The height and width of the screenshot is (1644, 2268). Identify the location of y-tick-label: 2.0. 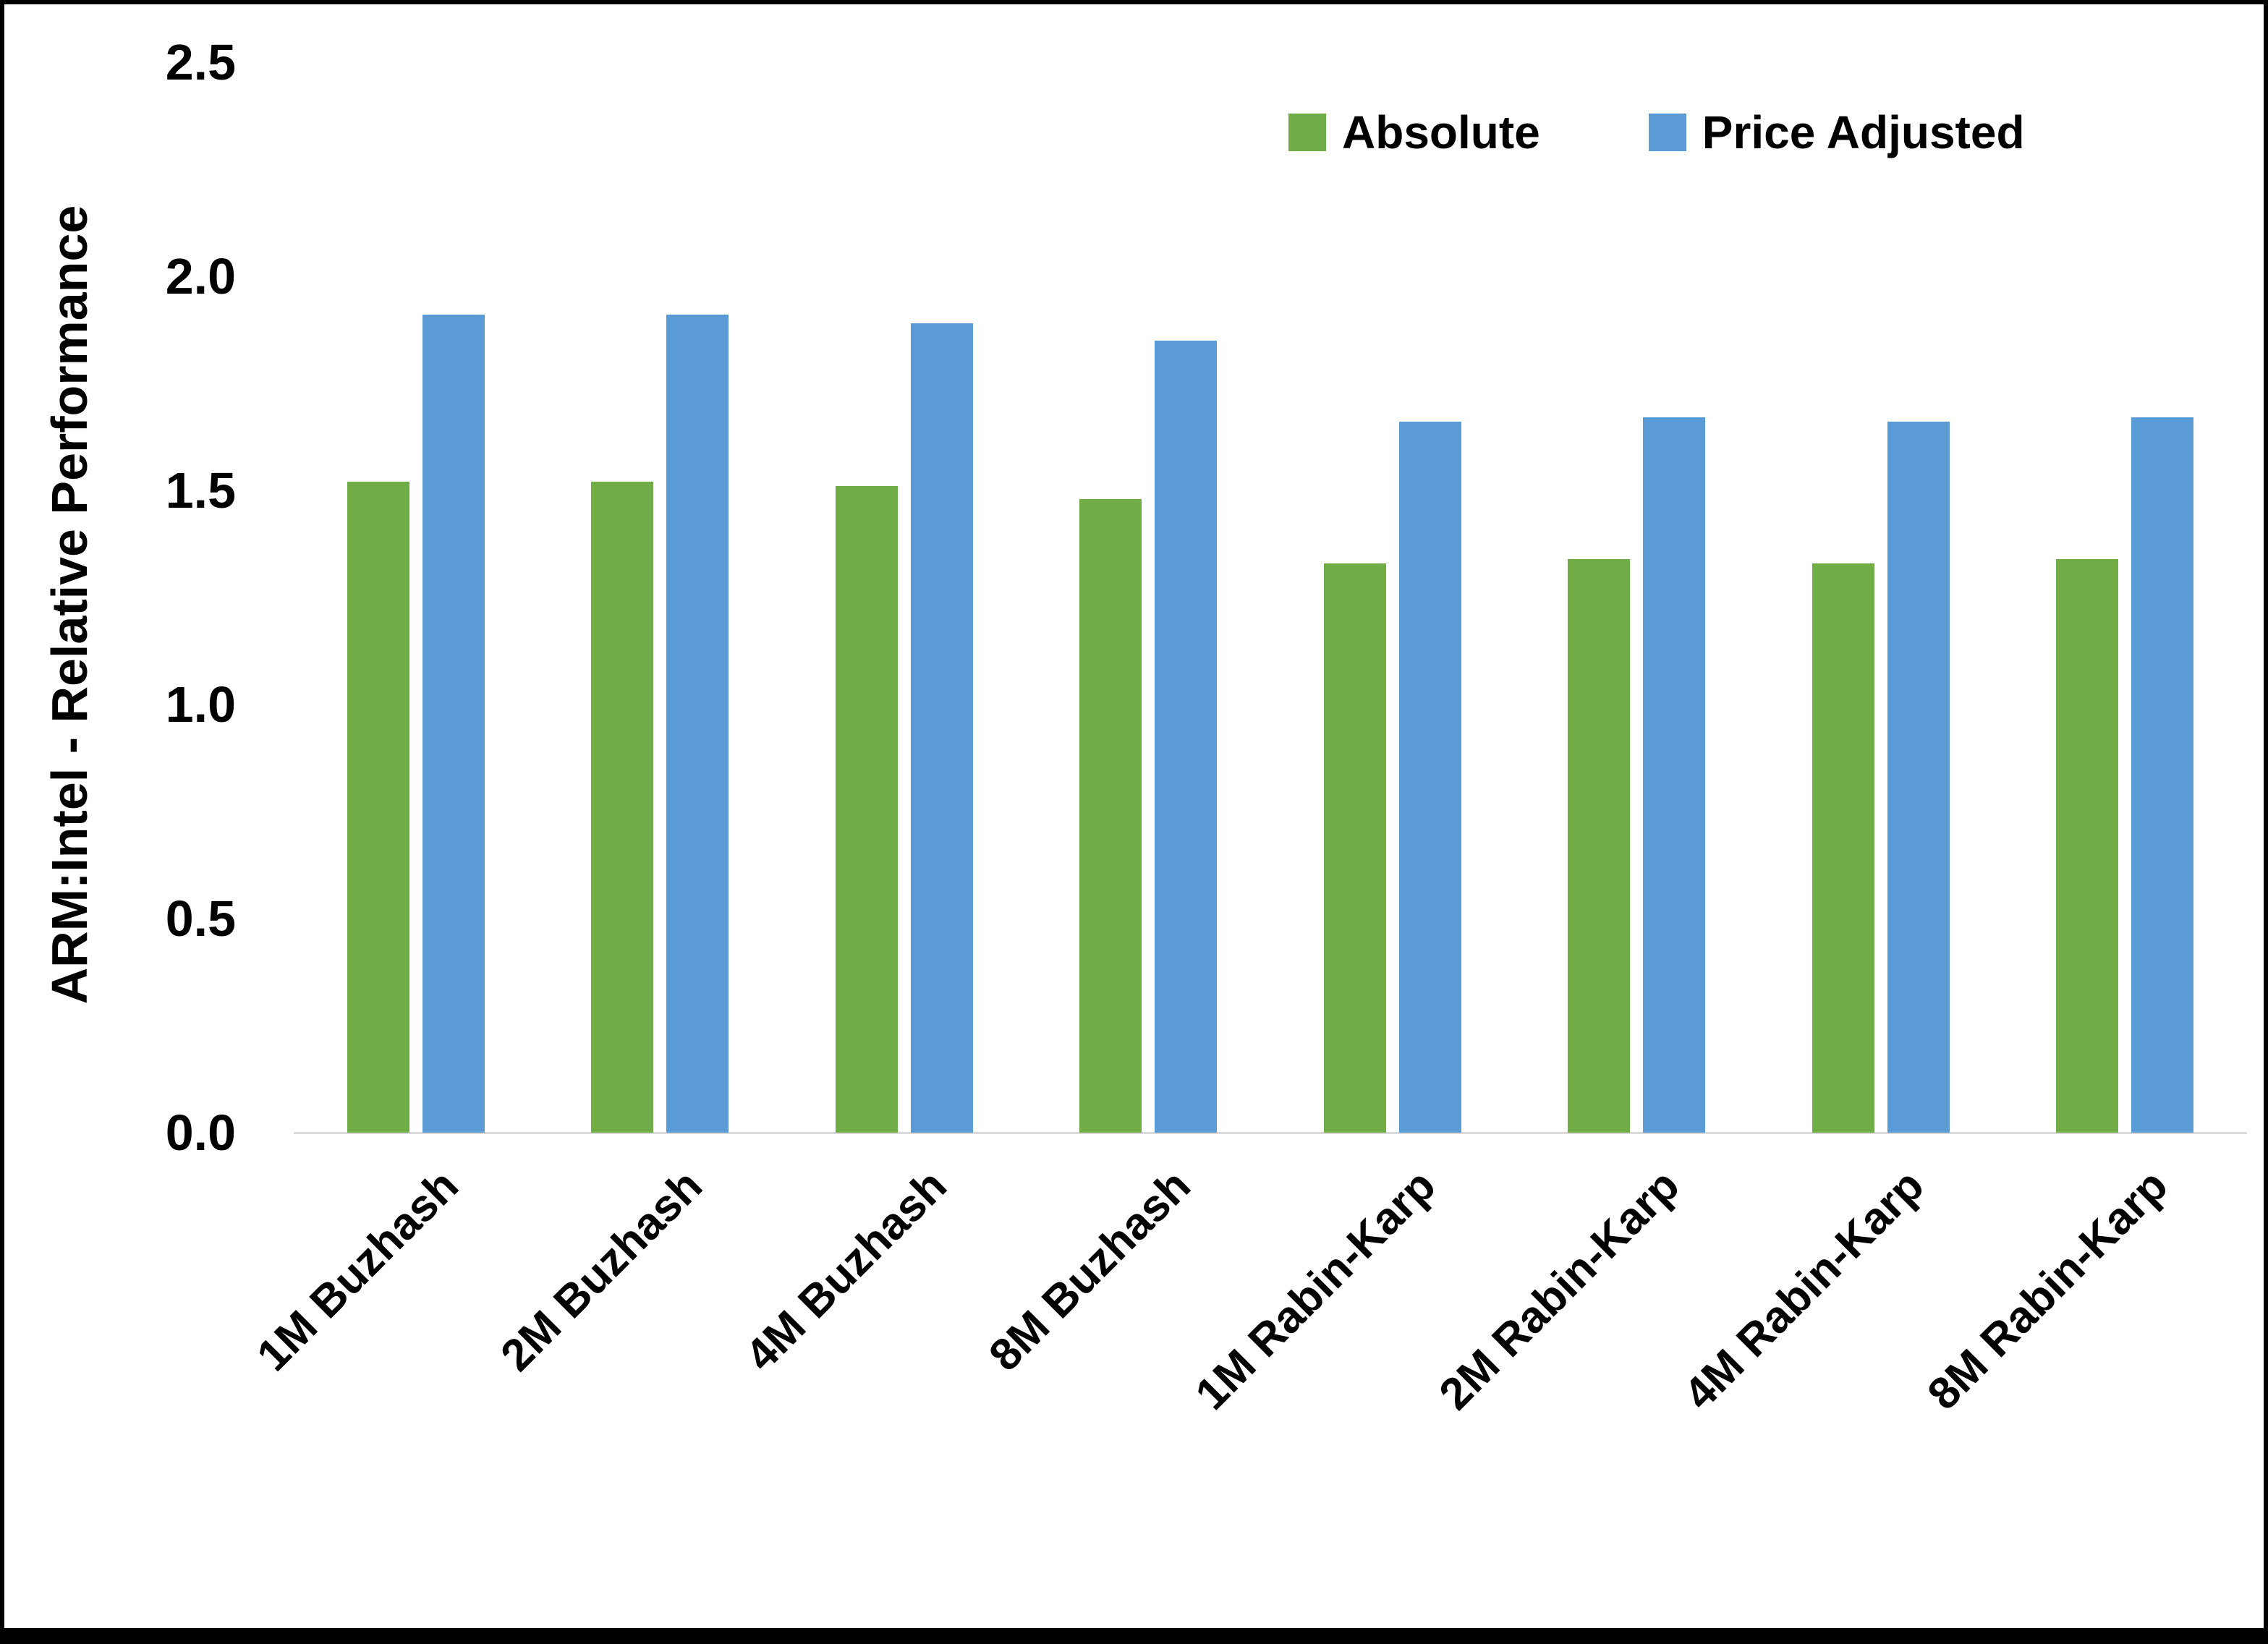
(201, 276).